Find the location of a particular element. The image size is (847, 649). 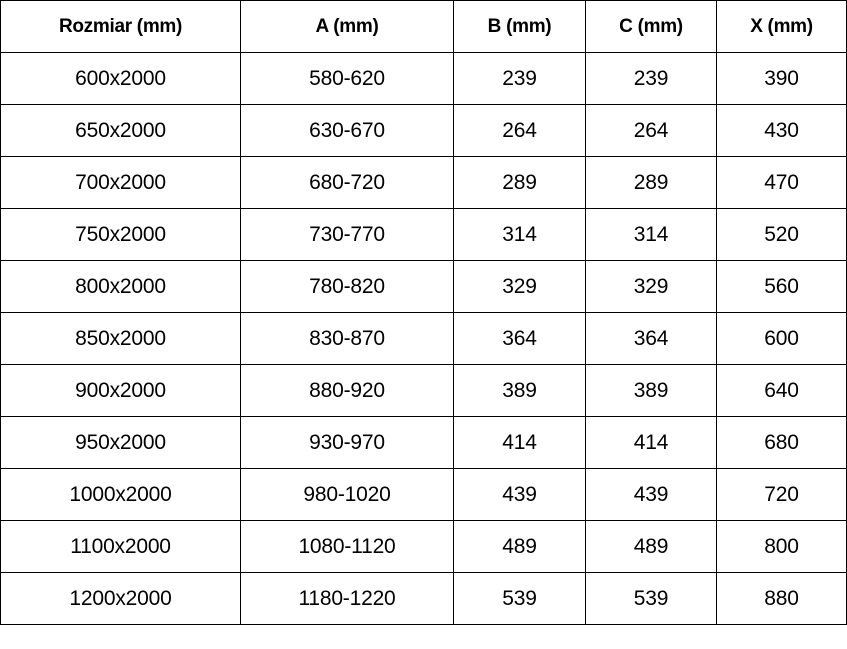

cell-a: 880-920 is located at coordinates (347, 390).